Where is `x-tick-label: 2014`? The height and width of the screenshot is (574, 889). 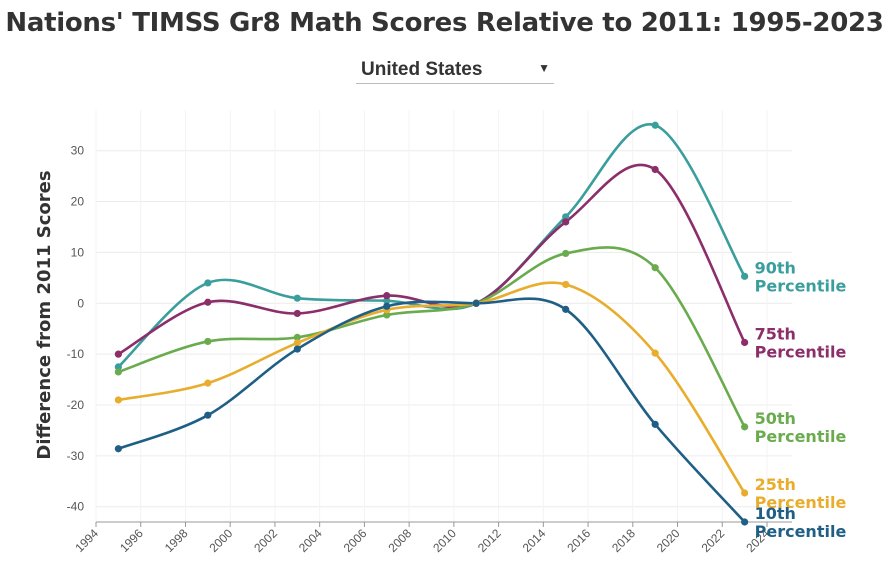
x-tick-label: 2014 is located at coordinates (534, 540).